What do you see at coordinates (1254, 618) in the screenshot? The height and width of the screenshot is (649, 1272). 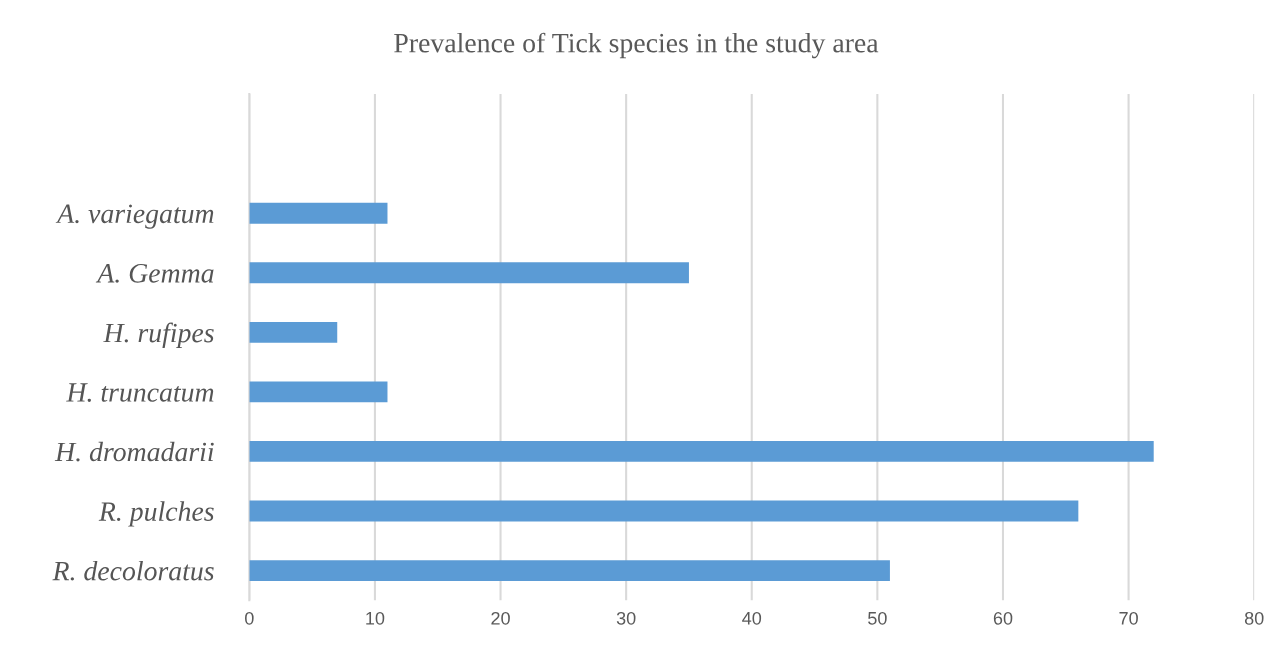 I see `x-tick-label: 80` at bounding box center [1254, 618].